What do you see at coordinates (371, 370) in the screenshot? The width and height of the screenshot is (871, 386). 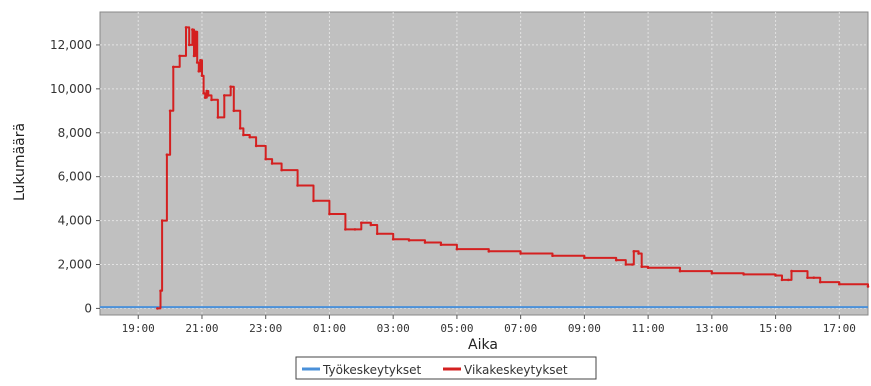 I see `legend-label-tyokeskeytykset: Työkeskeytykset` at bounding box center [371, 370].